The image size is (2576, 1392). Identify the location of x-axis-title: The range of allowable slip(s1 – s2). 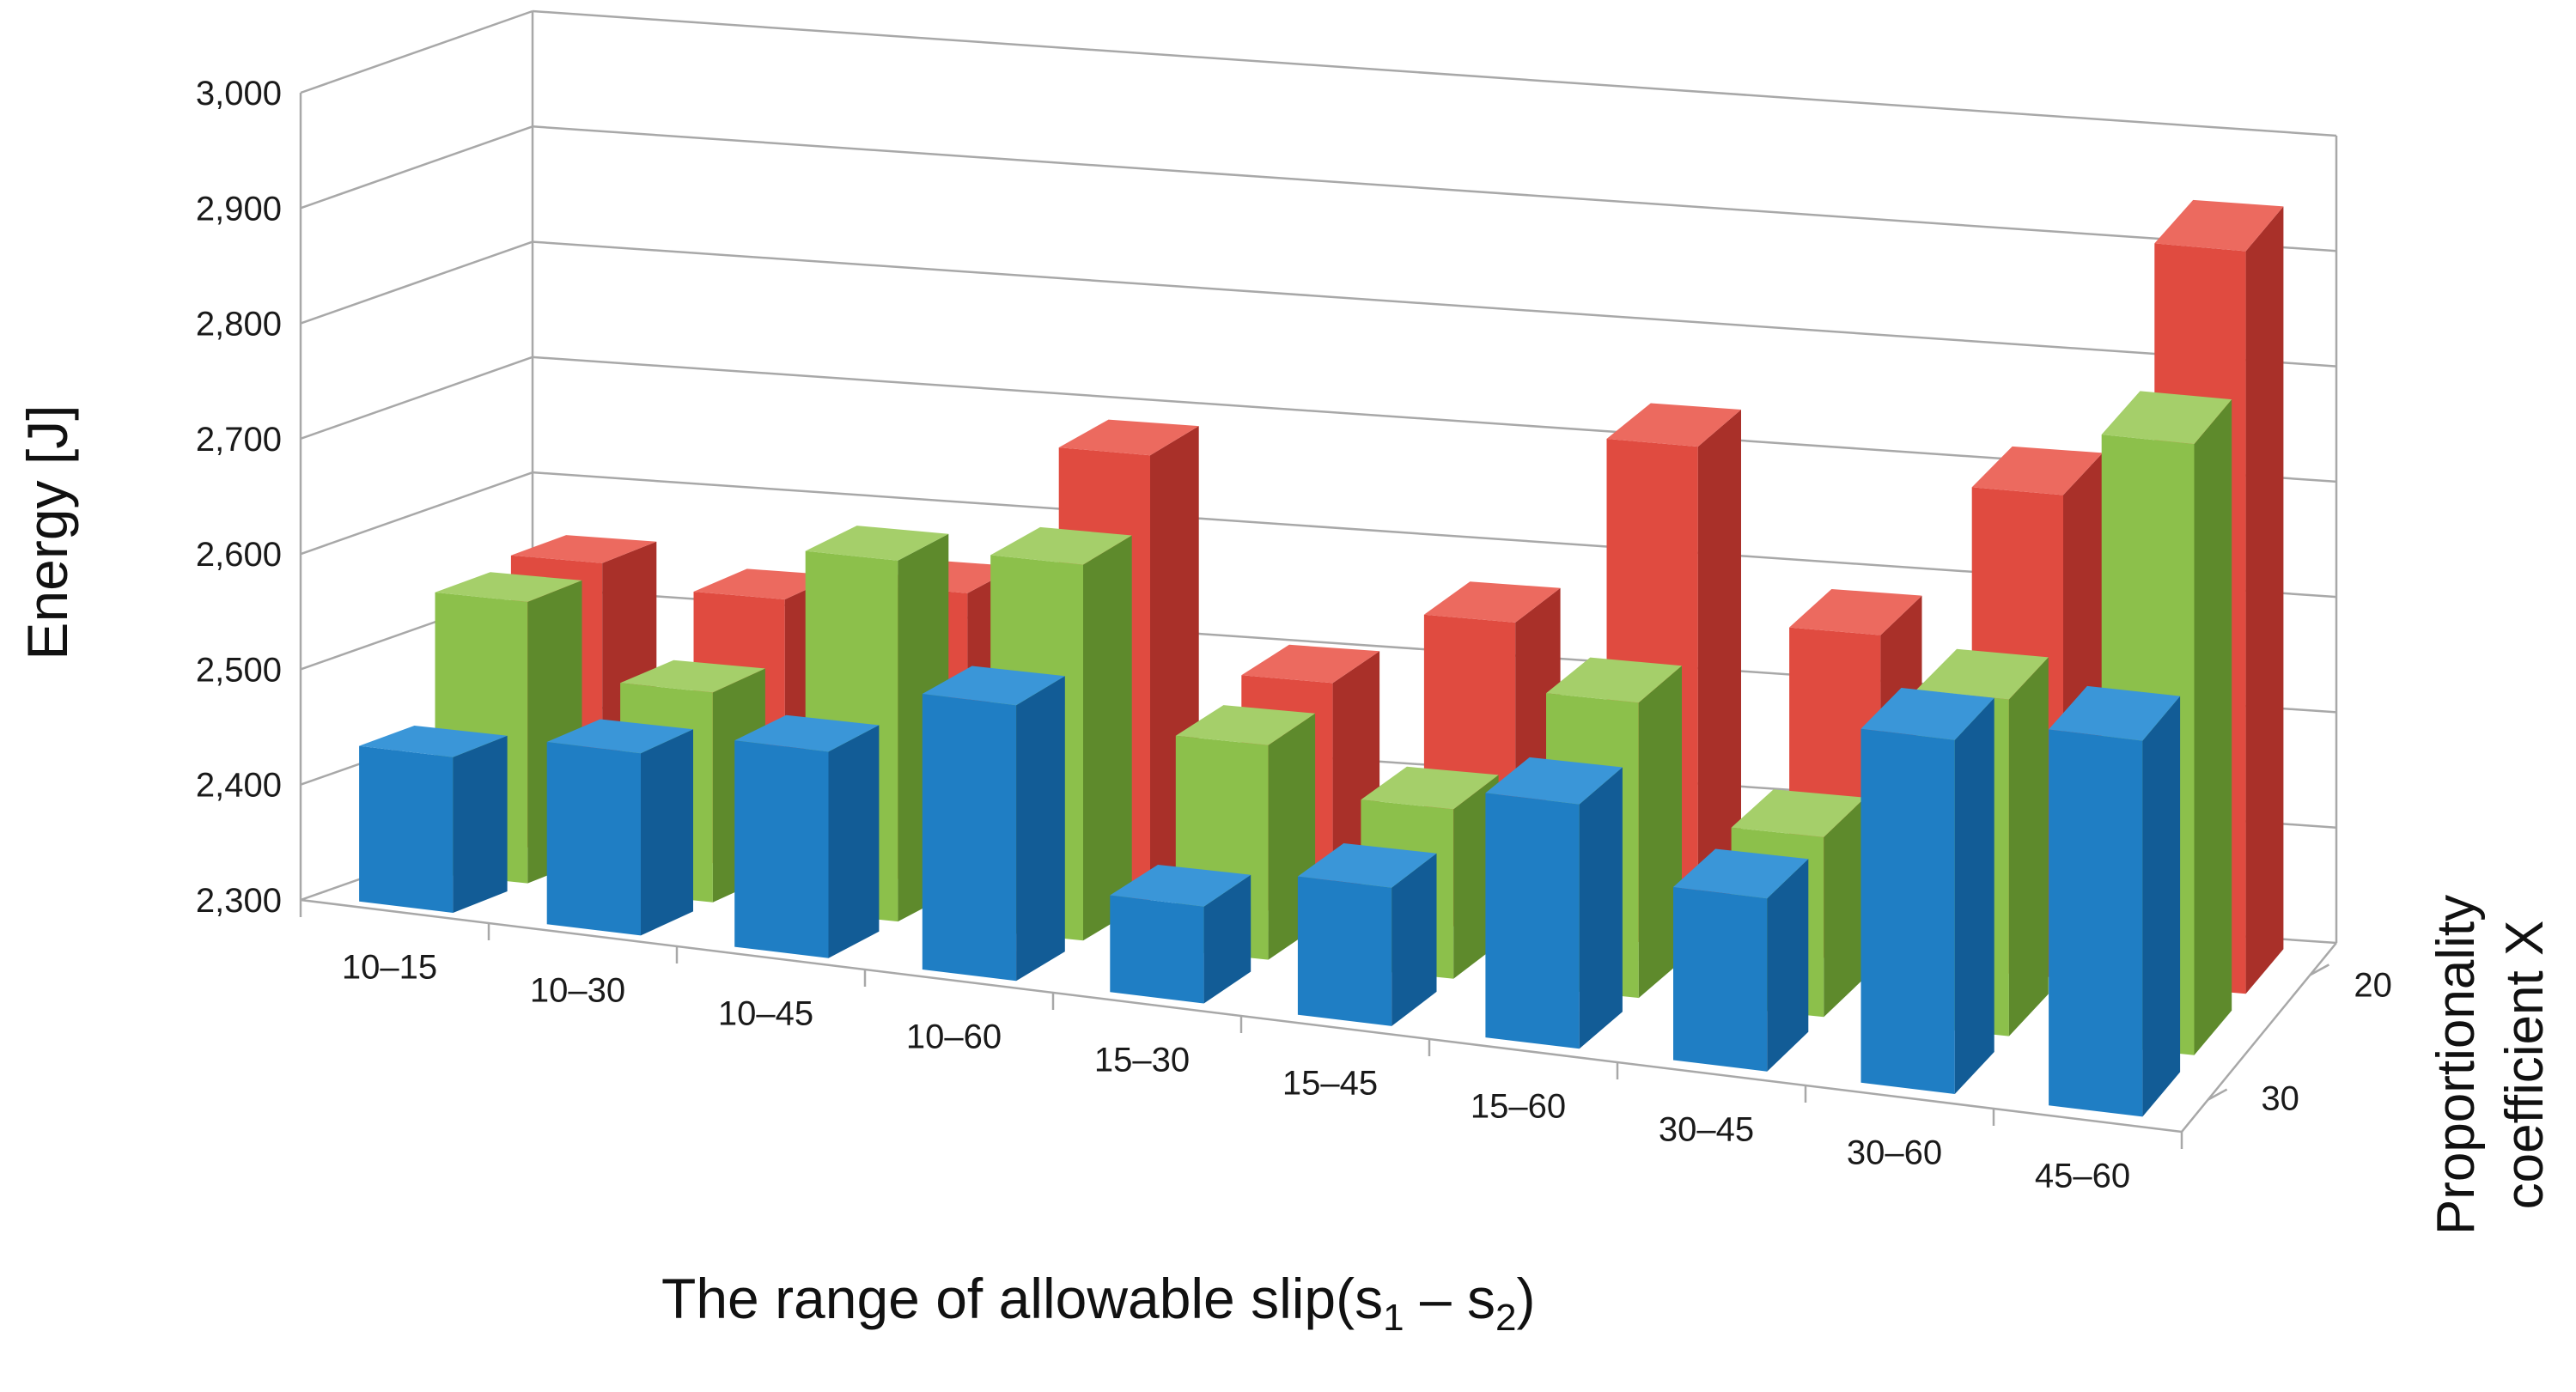
(1098, 1303).